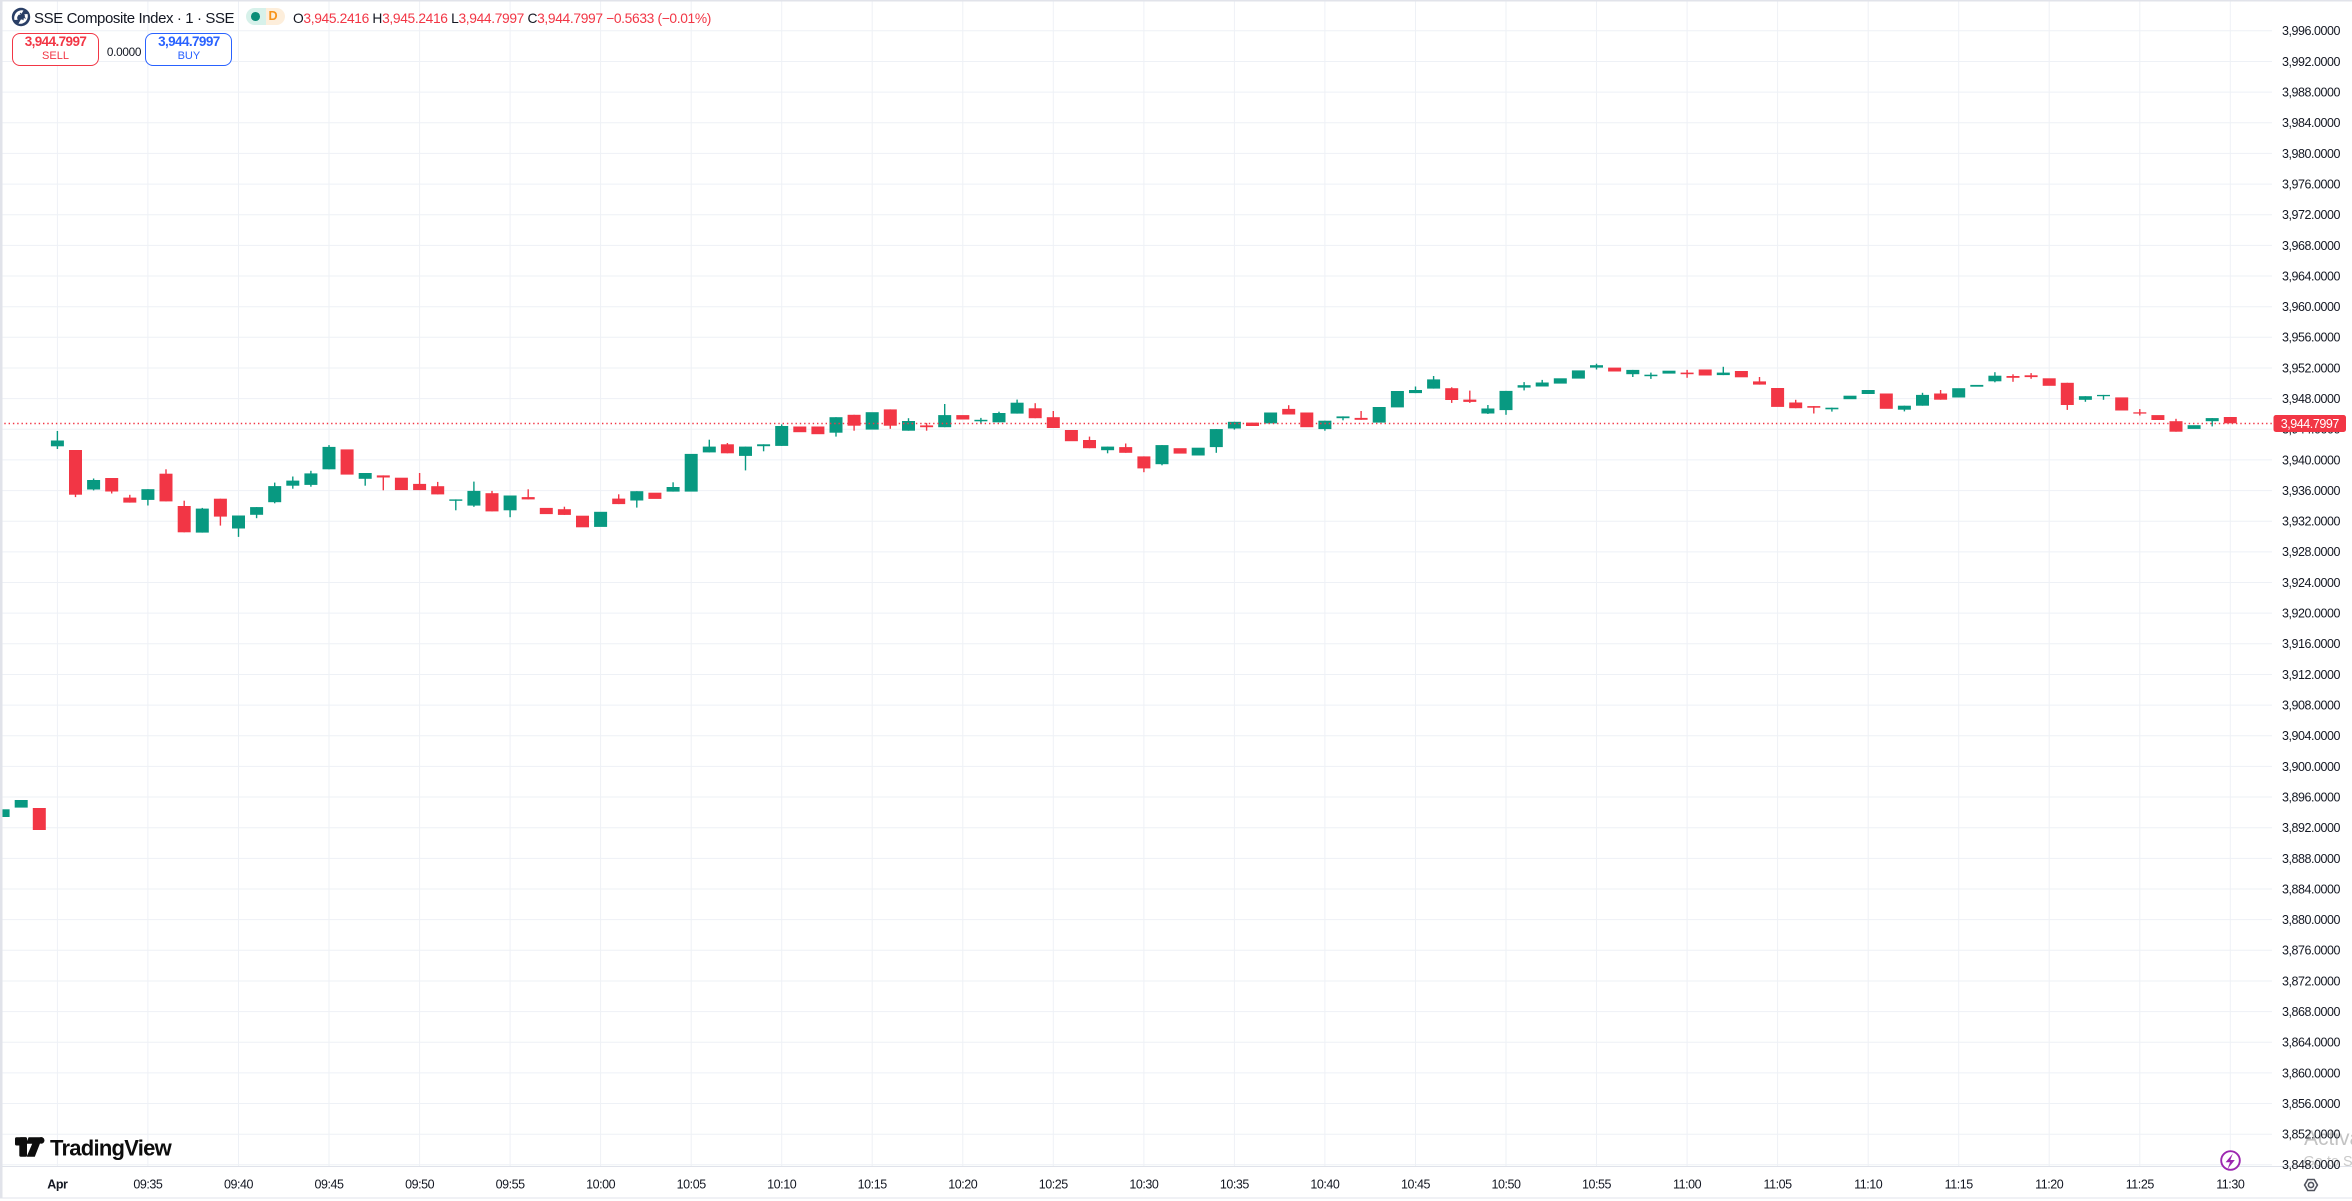 Image resolution: width=2352 pixels, height=1201 pixels. I want to click on svg-text: 3,880.0000, so click(2311, 920).